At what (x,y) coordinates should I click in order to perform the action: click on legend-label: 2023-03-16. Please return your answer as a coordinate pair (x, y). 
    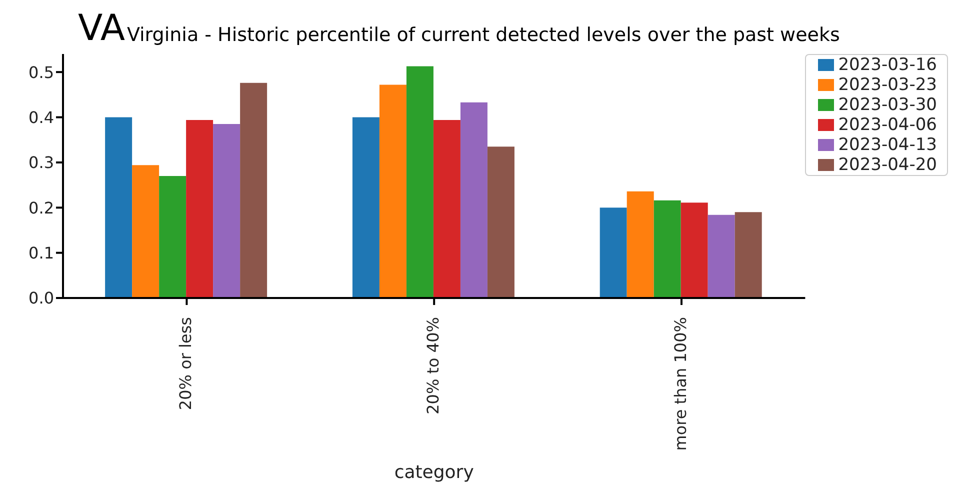
    Looking at the image, I should click on (887, 65).